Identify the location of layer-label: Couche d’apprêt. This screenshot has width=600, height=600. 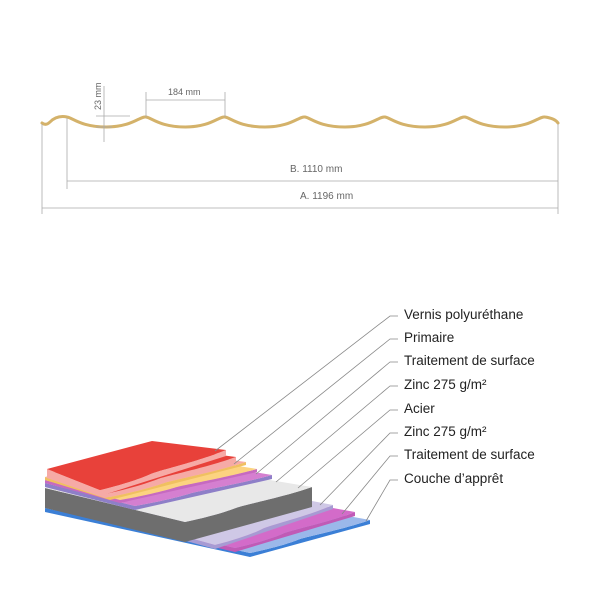
(454, 478).